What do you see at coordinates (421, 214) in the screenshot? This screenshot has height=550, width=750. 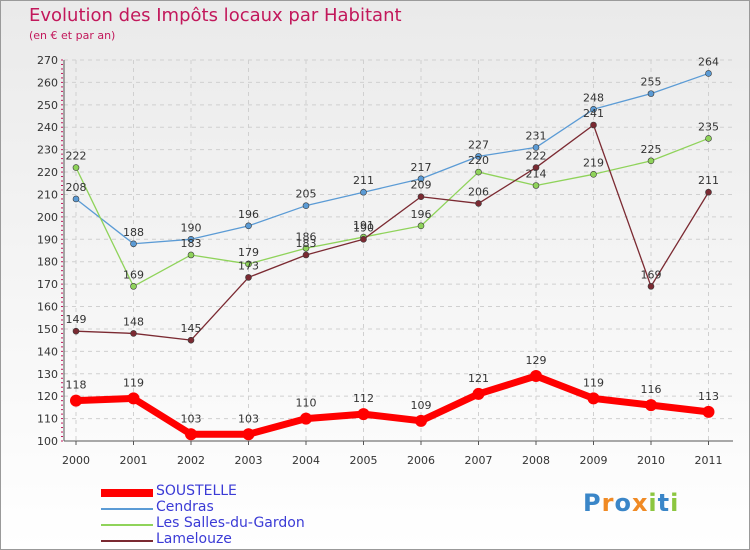 I see `data-label: 196` at bounding box center [421, 214].